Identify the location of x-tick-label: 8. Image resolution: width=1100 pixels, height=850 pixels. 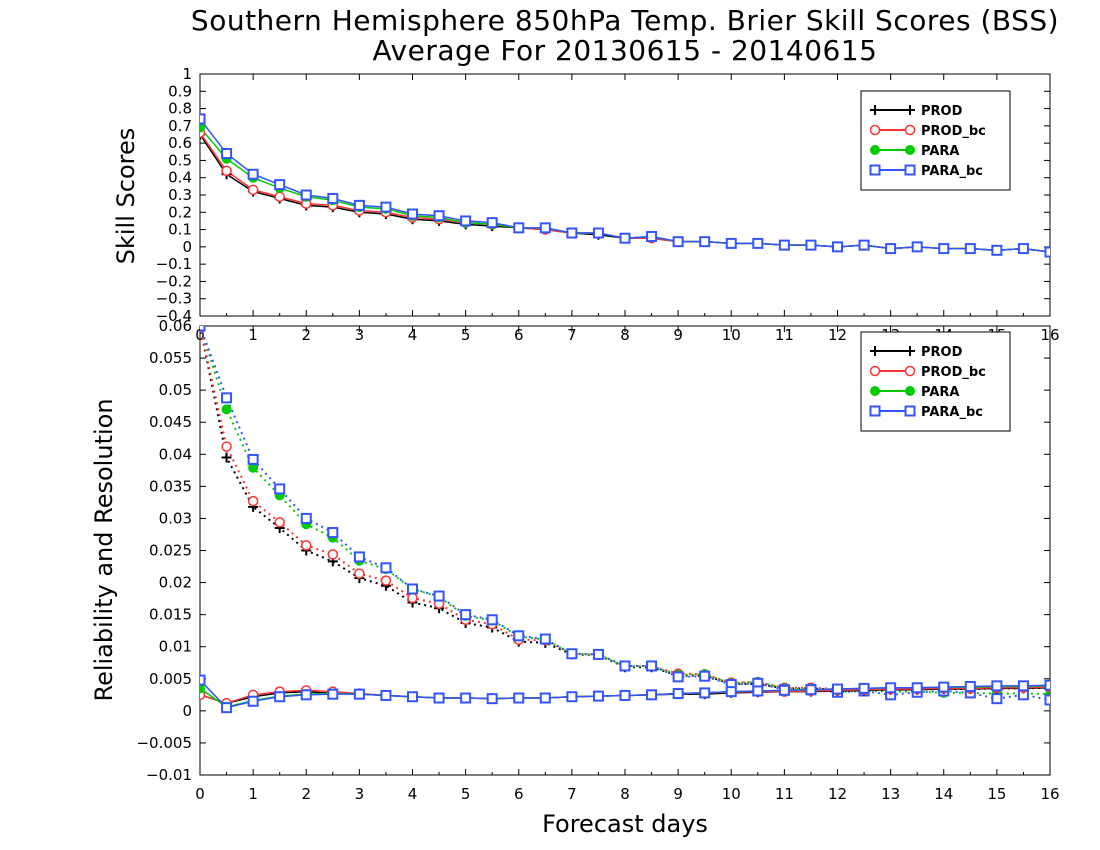
(625, 335).